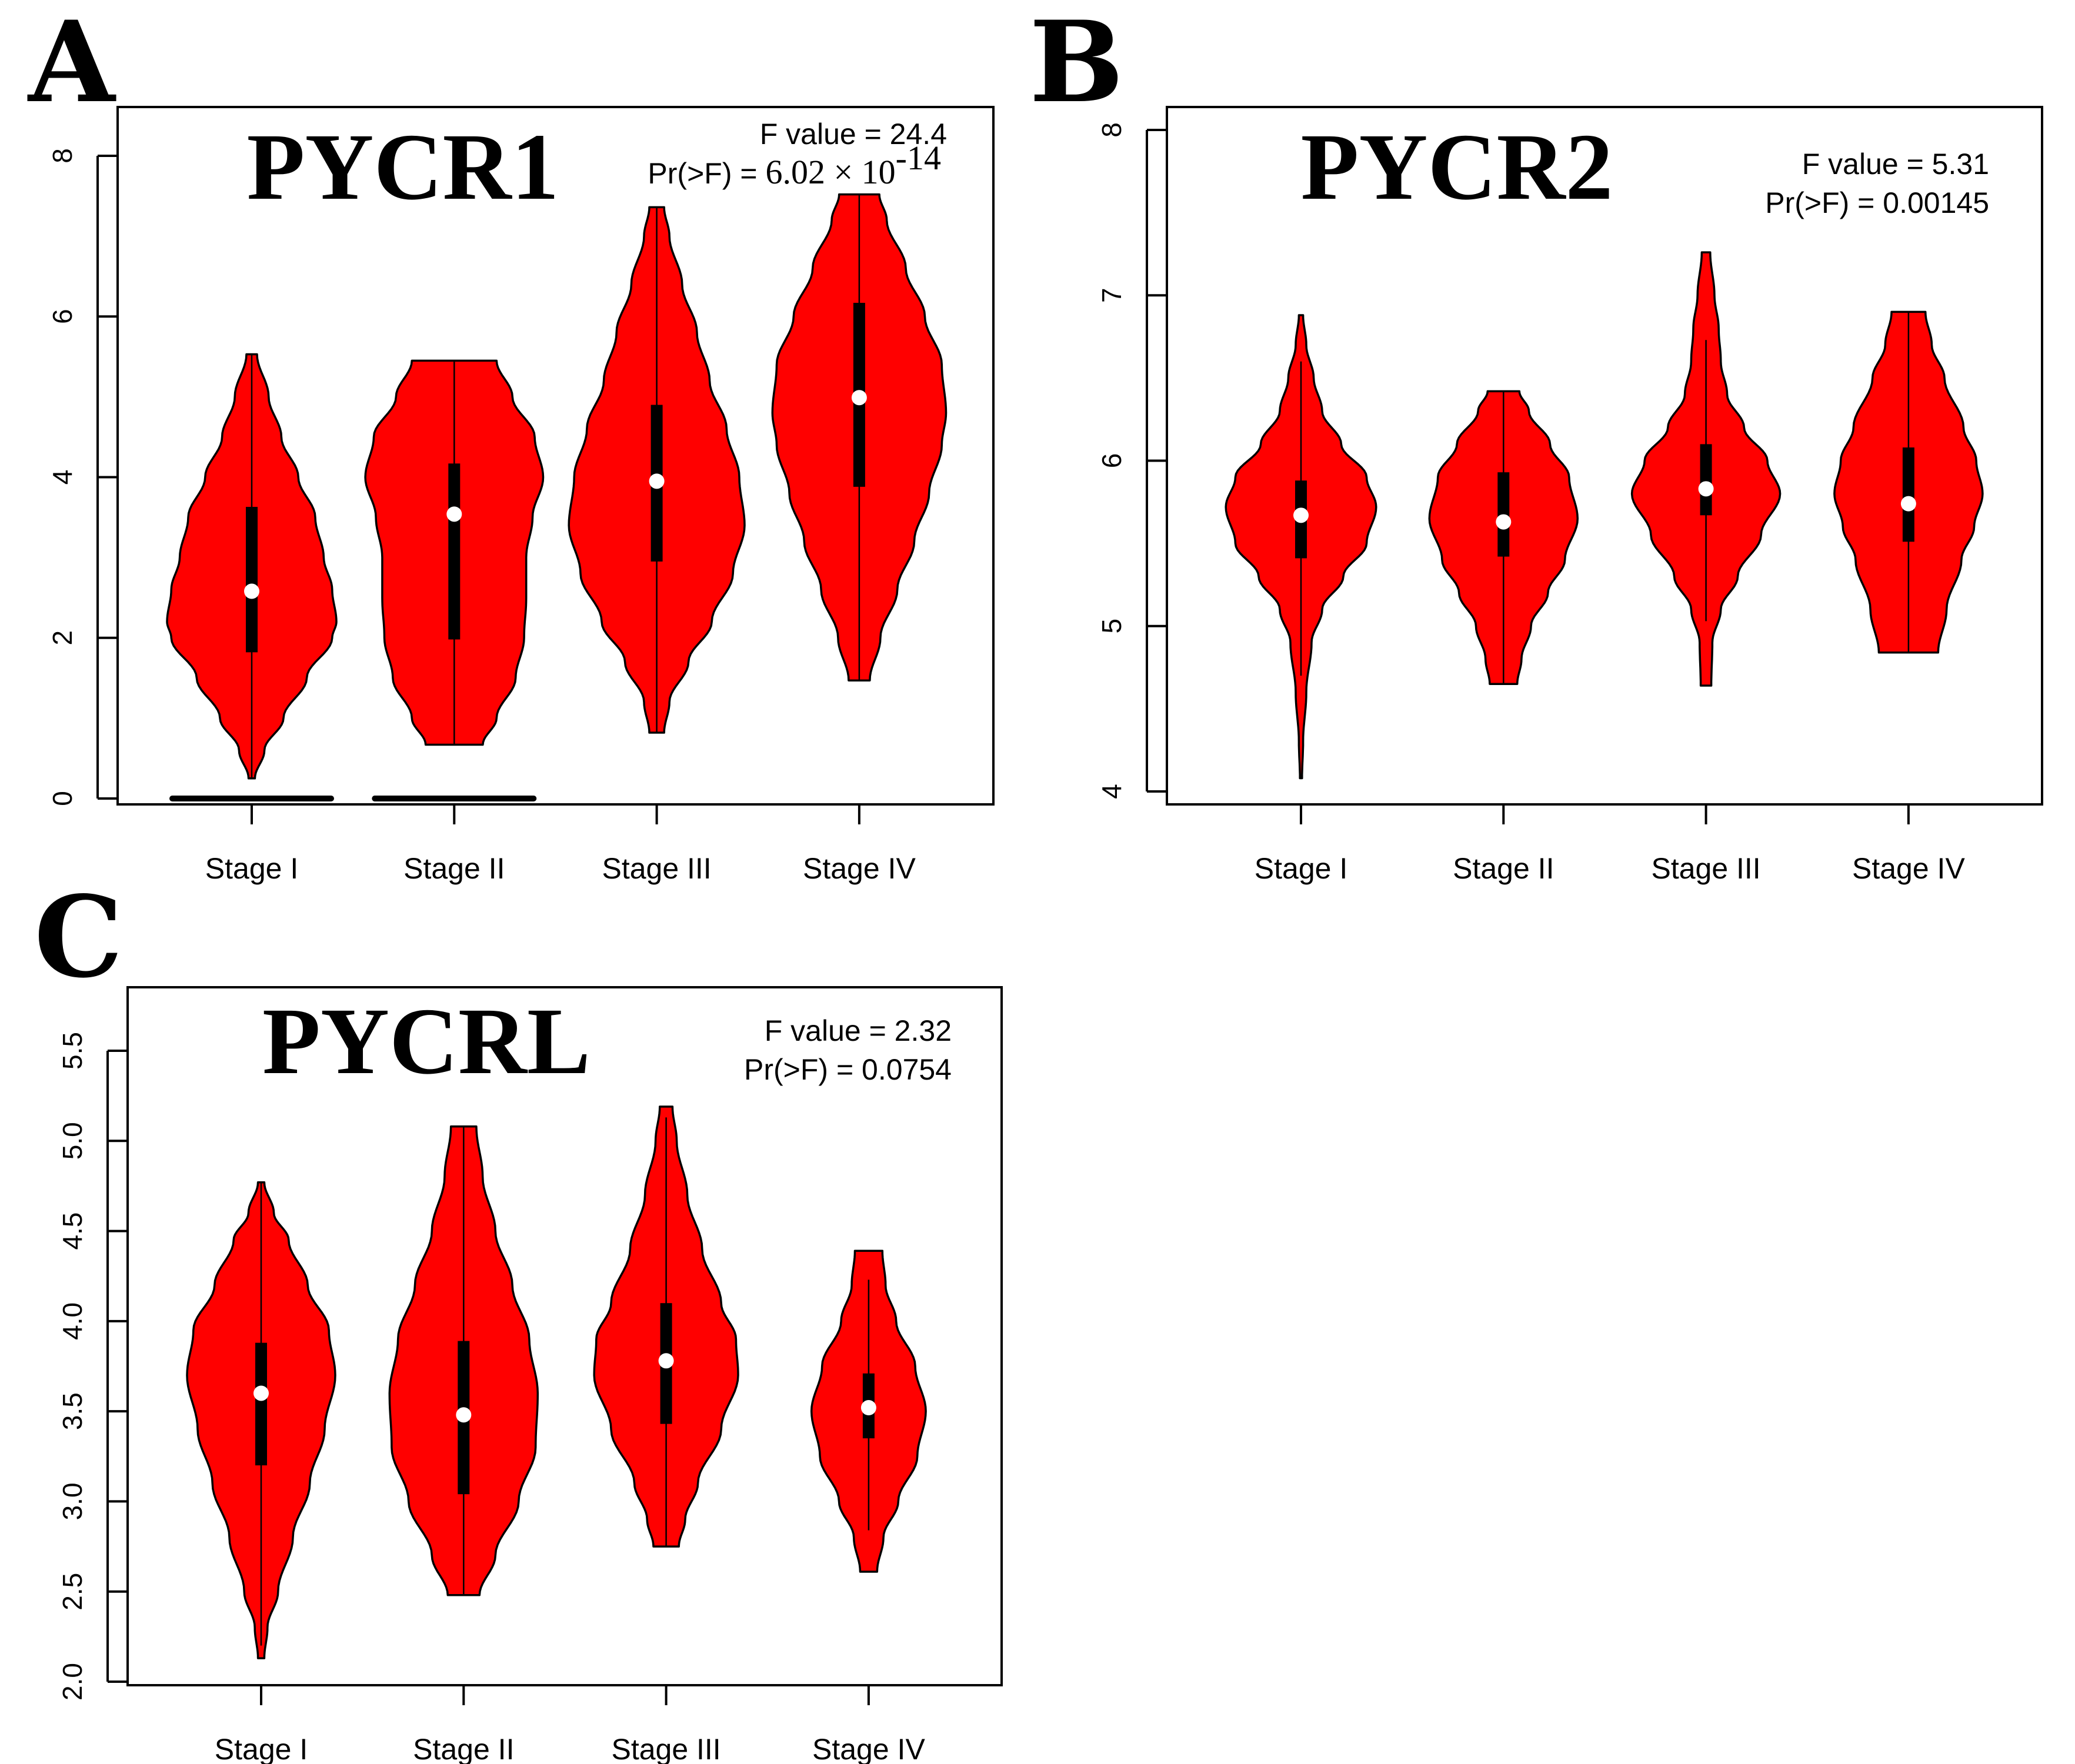 The image size is (2075, 1764). I want to click on p-value-prefix: Pr(>F) =, so click(706, 173).